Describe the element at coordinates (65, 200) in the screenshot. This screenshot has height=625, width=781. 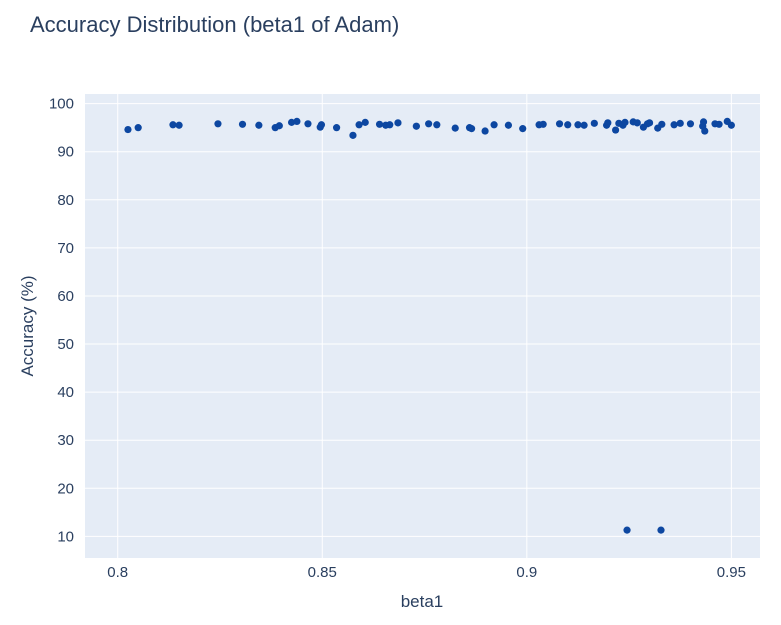
I see `y-tick-label: 80` at that location.